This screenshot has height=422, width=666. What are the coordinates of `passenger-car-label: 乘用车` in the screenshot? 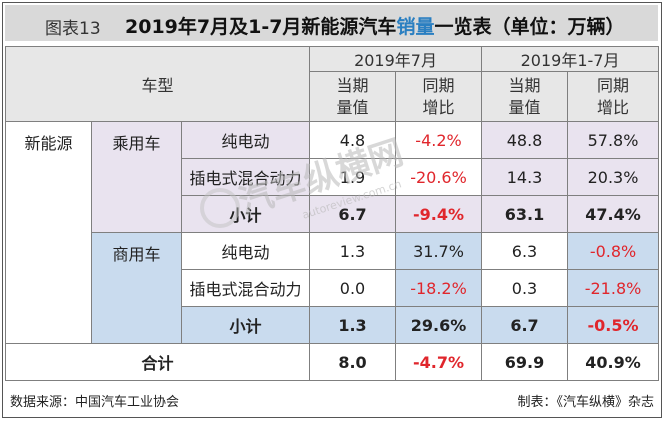 It's located at (136, 177).